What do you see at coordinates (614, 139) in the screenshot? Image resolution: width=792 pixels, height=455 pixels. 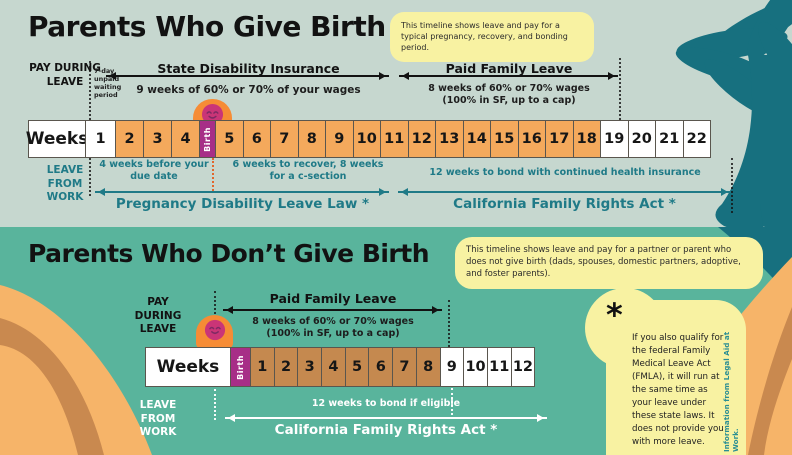 I see `week-cell: 19` at bounding box center [614, 139].